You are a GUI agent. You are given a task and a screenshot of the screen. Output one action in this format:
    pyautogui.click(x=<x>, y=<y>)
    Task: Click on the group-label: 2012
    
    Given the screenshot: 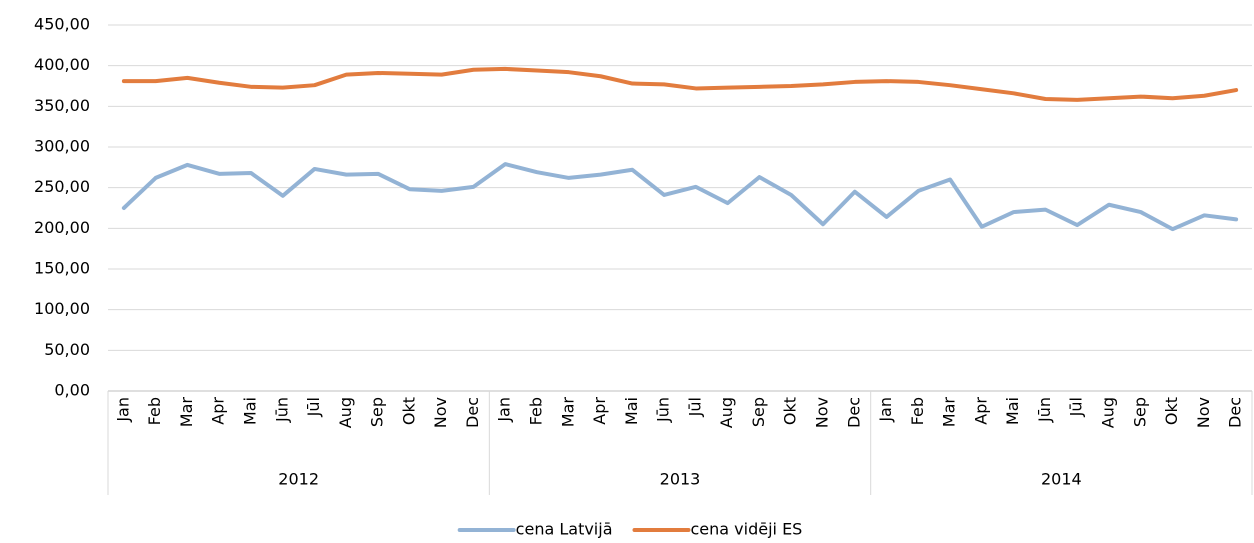 What is the action you would take?
    pyautogui.click(x=298, y=479)
    